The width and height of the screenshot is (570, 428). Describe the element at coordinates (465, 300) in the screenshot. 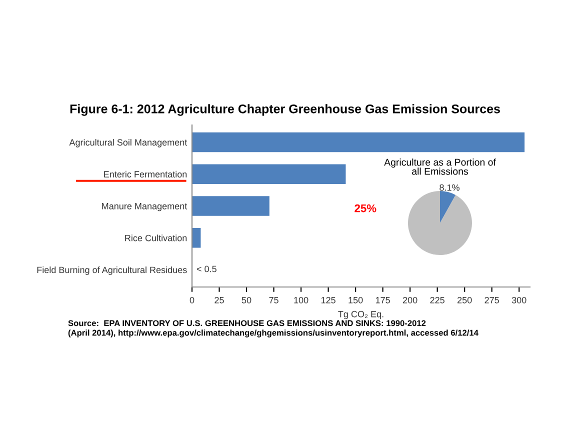

I see `x-tick-label: 250` at that location.